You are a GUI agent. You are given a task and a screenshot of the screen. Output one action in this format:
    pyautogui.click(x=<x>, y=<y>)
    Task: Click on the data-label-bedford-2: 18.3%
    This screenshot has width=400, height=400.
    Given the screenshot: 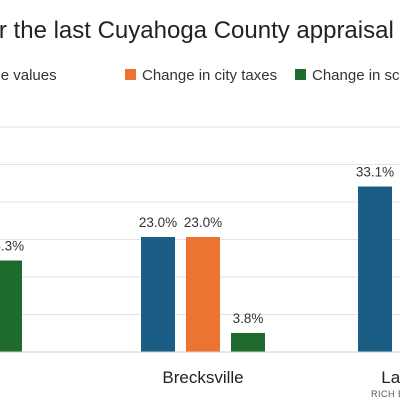 What is the action you would take?
    pyautogui.click(x=12, y=246)
    